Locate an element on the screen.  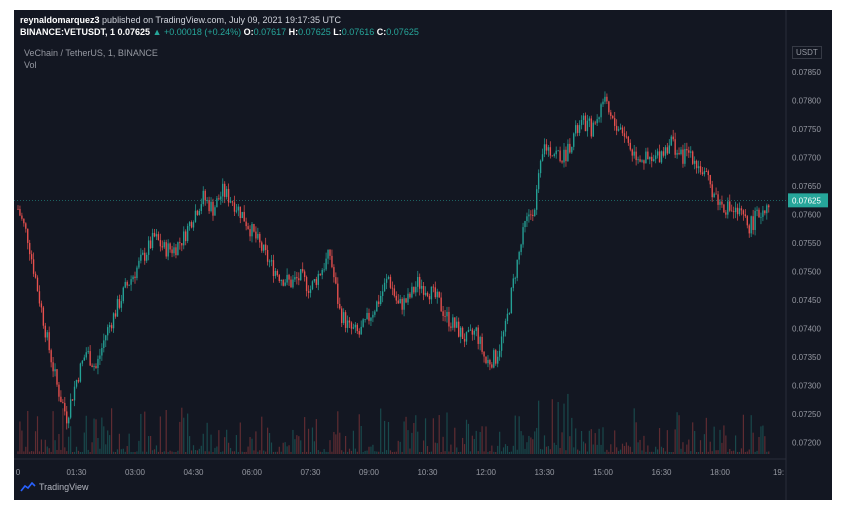
x-tick-label: 15:00 is located at coordinates (603, 472).